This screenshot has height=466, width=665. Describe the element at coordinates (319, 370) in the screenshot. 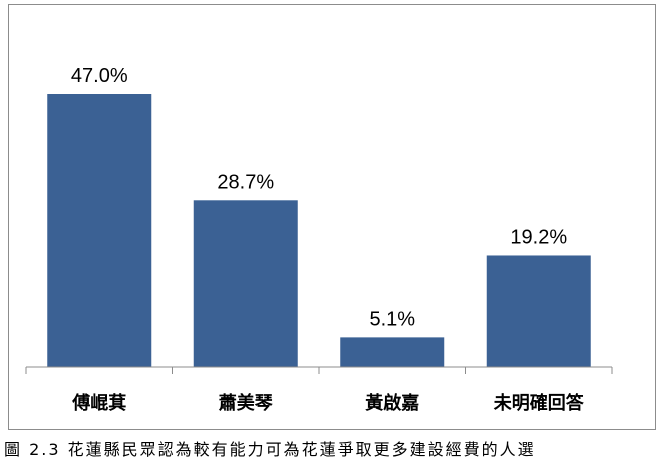

I see `axis-layer` at that location.